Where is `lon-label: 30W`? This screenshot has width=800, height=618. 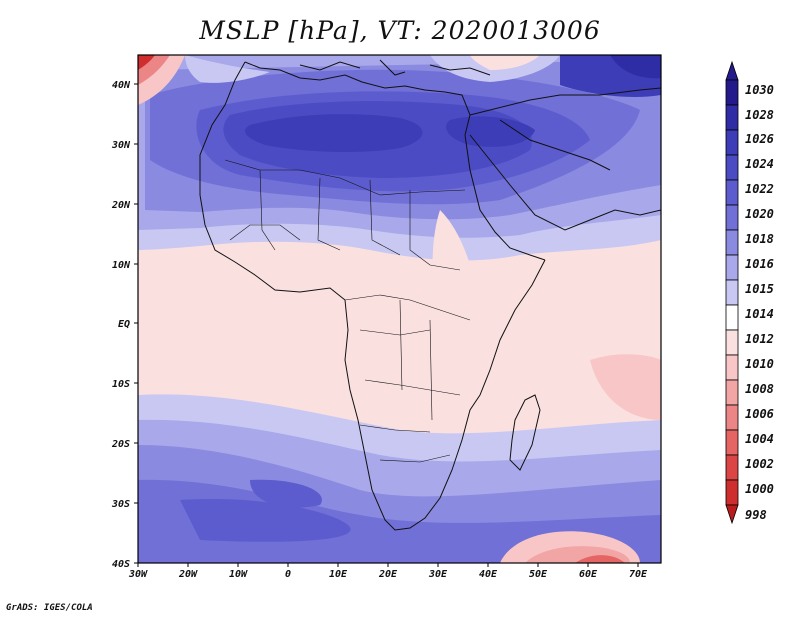 lon-label: 30W is located at coordinates (138, 574).